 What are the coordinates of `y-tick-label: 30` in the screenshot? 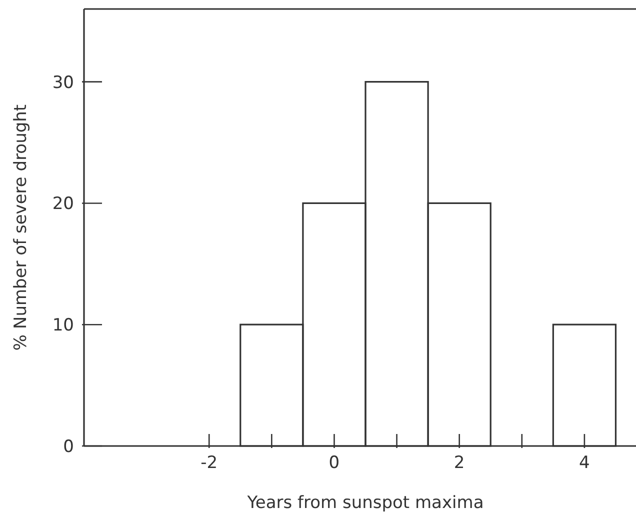 It's located at (63, 82).